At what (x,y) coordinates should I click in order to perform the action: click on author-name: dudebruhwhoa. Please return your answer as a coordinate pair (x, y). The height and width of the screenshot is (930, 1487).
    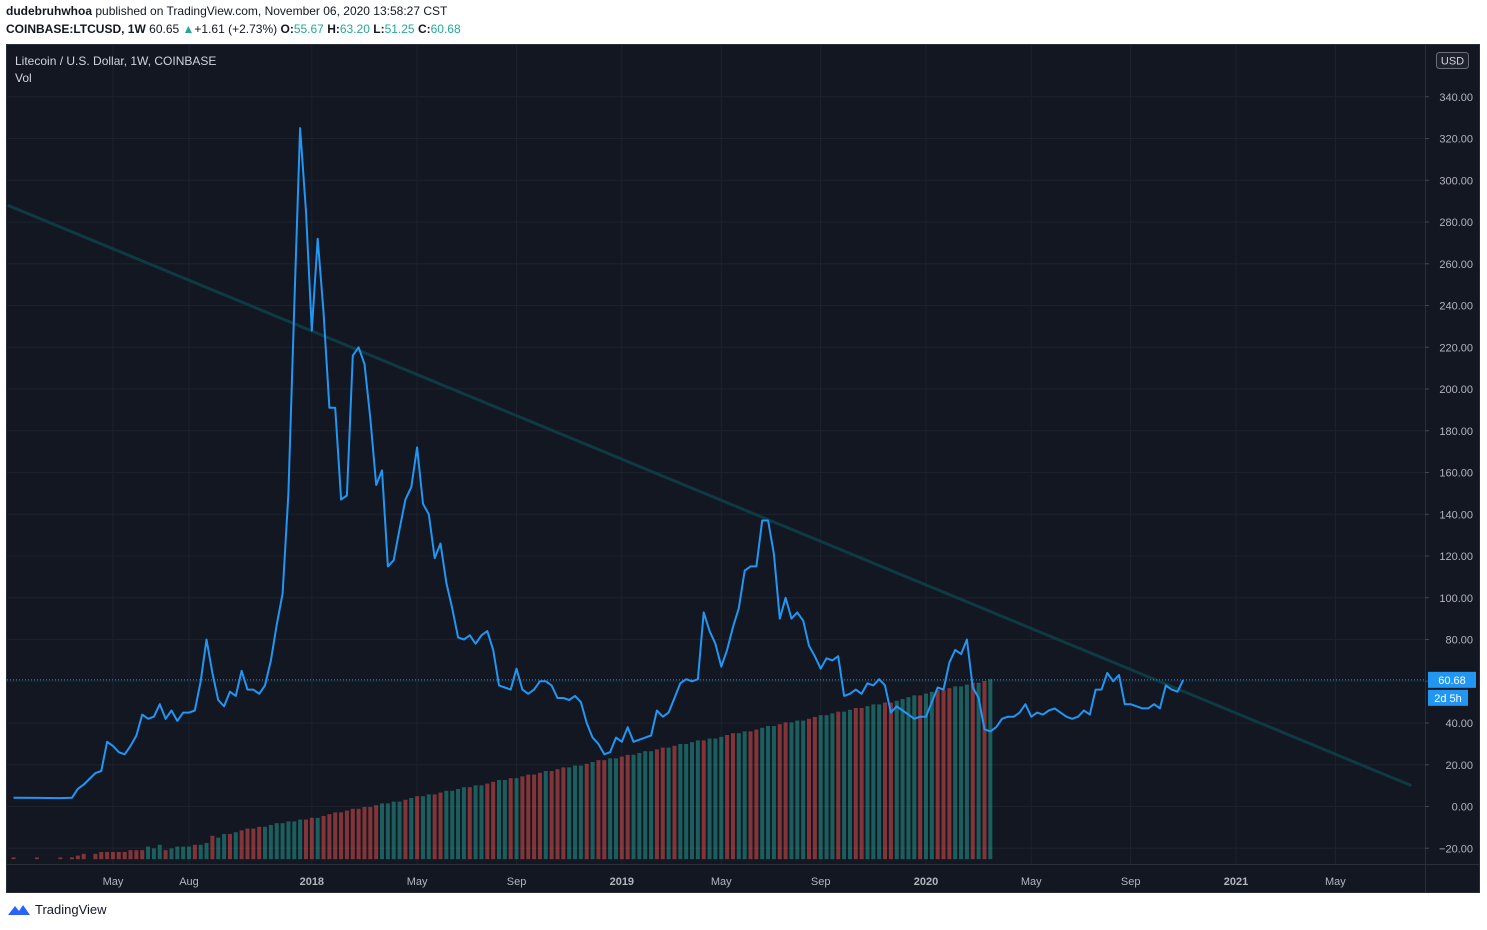
    Looking at the image, I should click on (49, 11).